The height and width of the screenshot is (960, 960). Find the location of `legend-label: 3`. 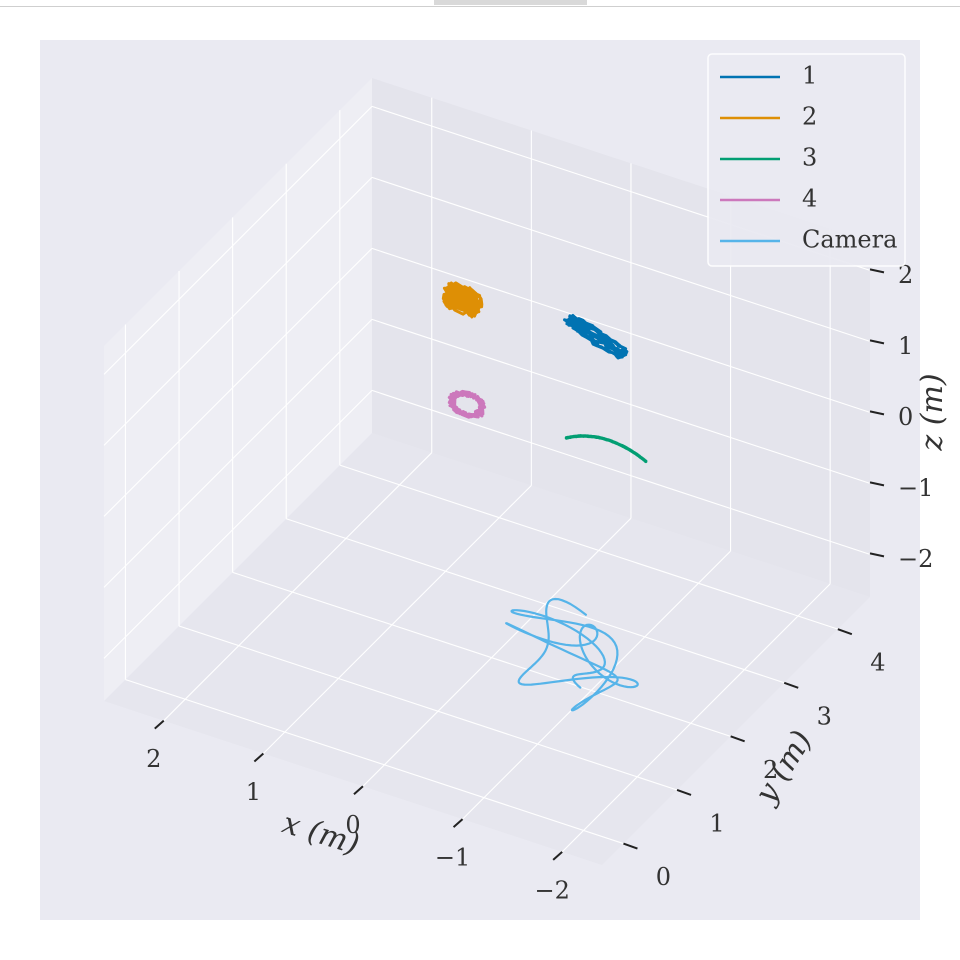

legend-label: 3 is located at coordinates (809, 158).